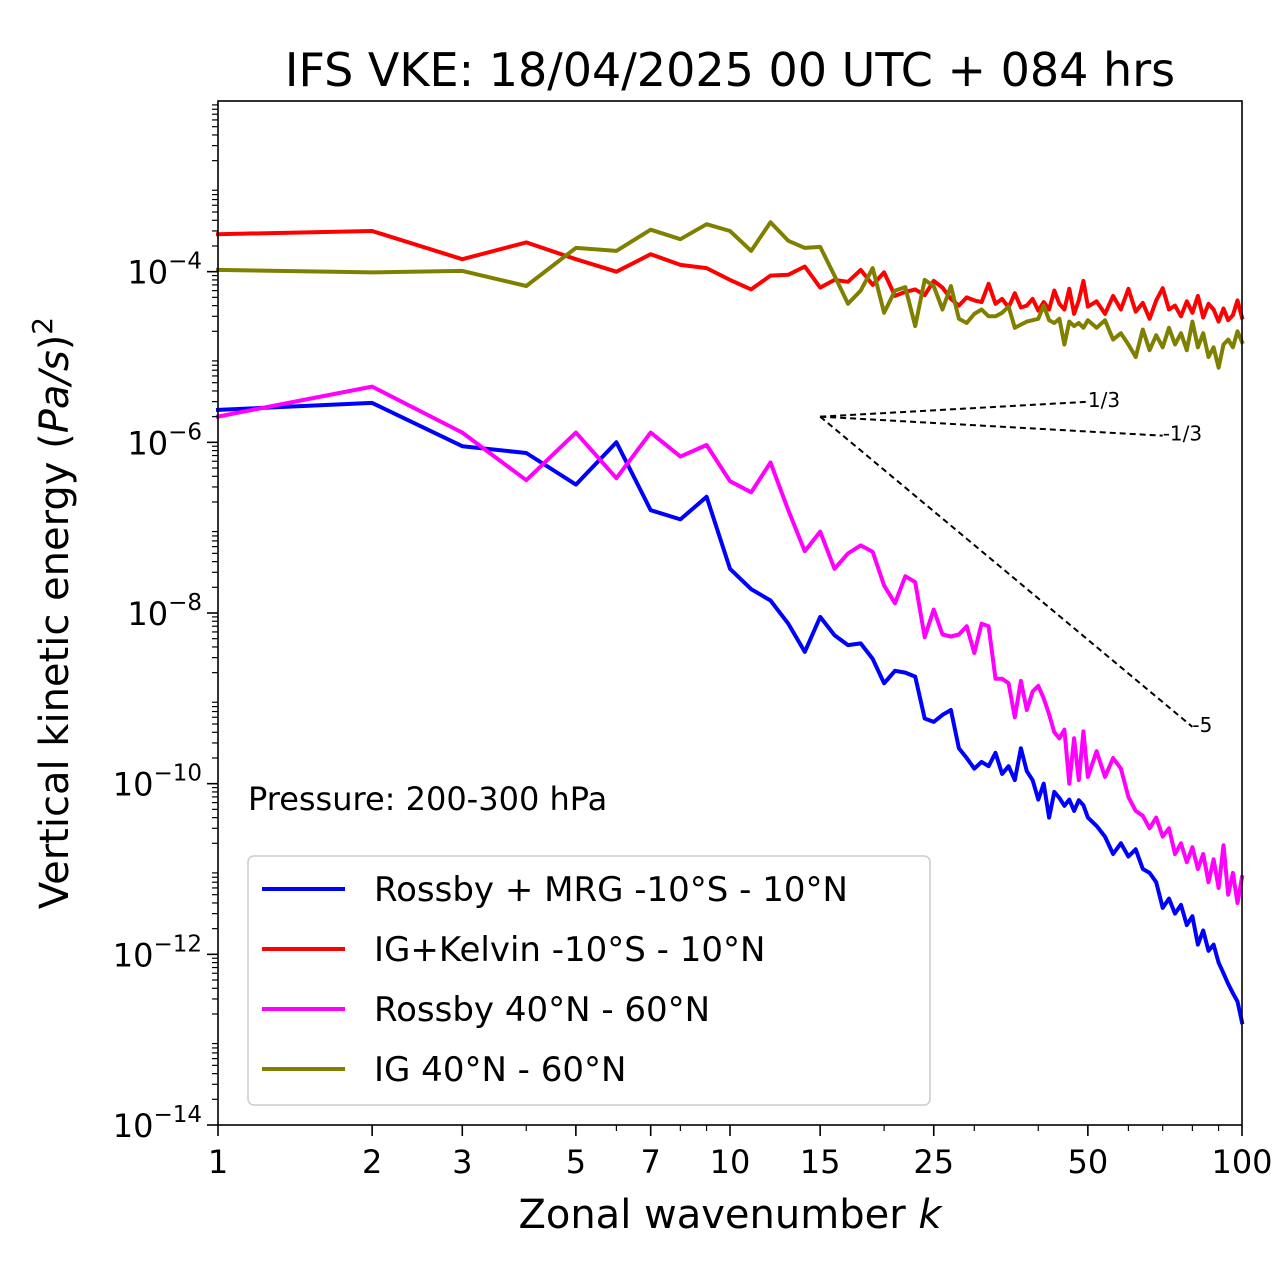 The height and width of the screenshot is (1288, 1280). What do you see at coordinates (730, 276) in the screenshot?
I see `series-line-ig-kelvin-10-s-10-n` at bounding box center [730, 276].